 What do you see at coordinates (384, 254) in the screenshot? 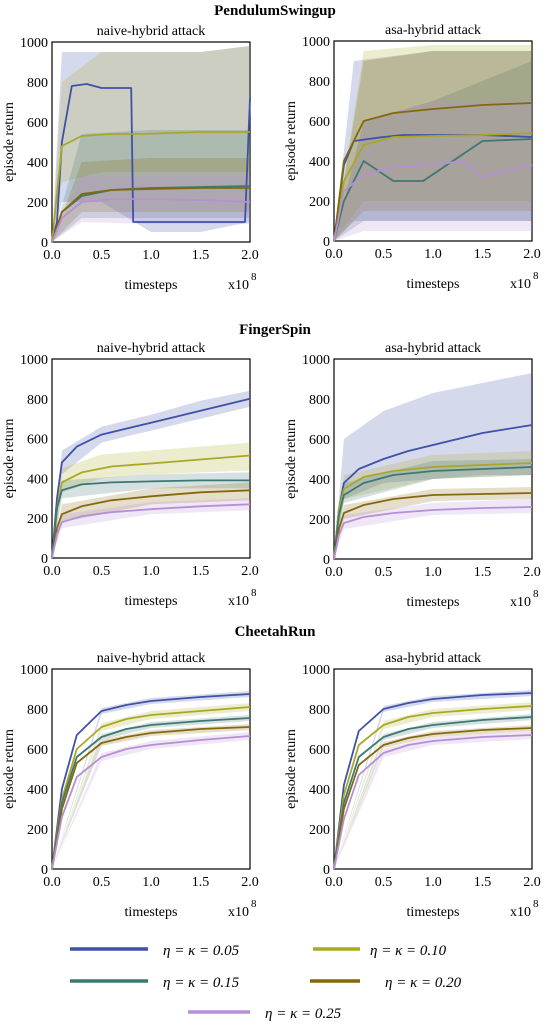
I see `x-tick-pendulum-asa: 0.5` at bounding box center [384, 254].